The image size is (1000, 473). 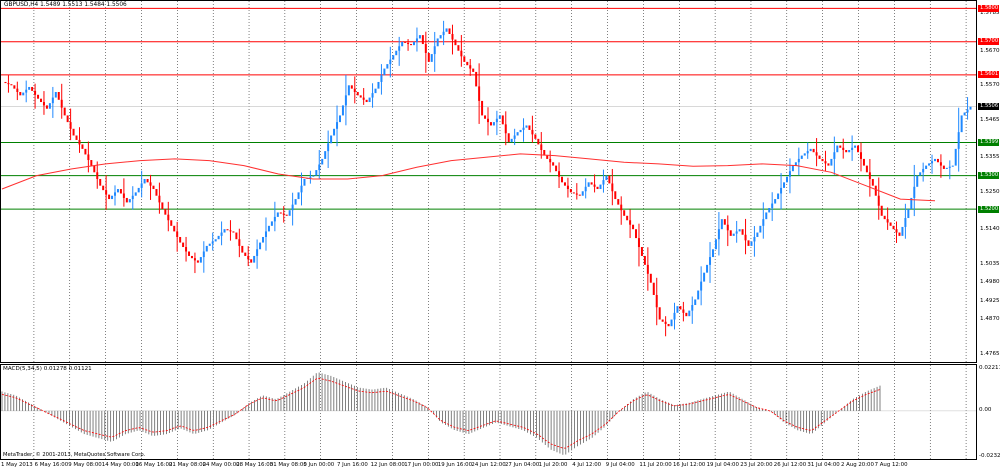 What do you see at coordinates (990, 228) in the screenshot?
I see `price-axis-label: 1.5140` at bounding box center [990, 228].